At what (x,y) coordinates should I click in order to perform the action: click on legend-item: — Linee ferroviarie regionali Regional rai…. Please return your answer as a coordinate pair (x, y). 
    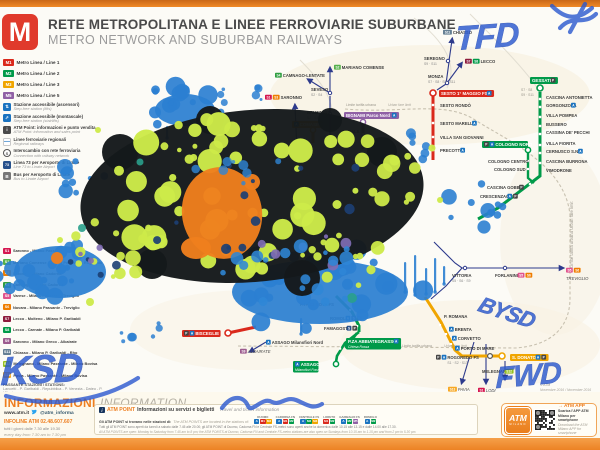
    Looking at the image, I should click on (35, 141).